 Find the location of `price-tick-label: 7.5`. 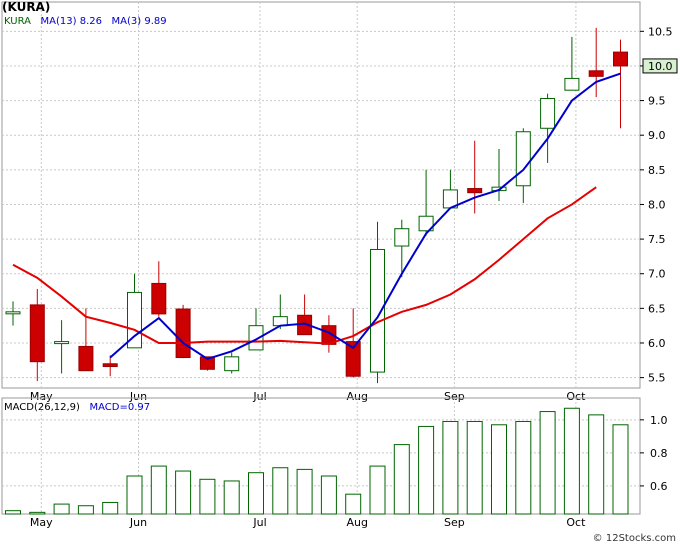

price-tick-label: 7.5 is located at coordinates (657, 239).